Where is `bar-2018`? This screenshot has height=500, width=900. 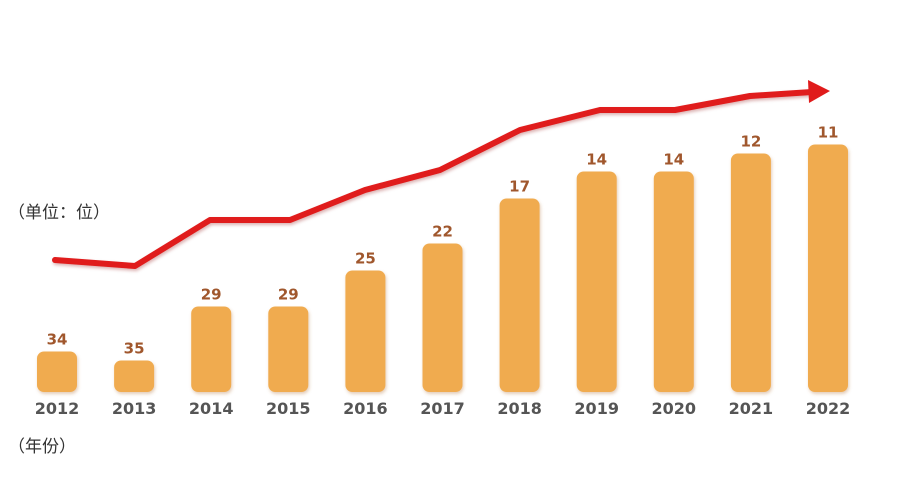 bar-2018 is located at coordinates (519, 295).